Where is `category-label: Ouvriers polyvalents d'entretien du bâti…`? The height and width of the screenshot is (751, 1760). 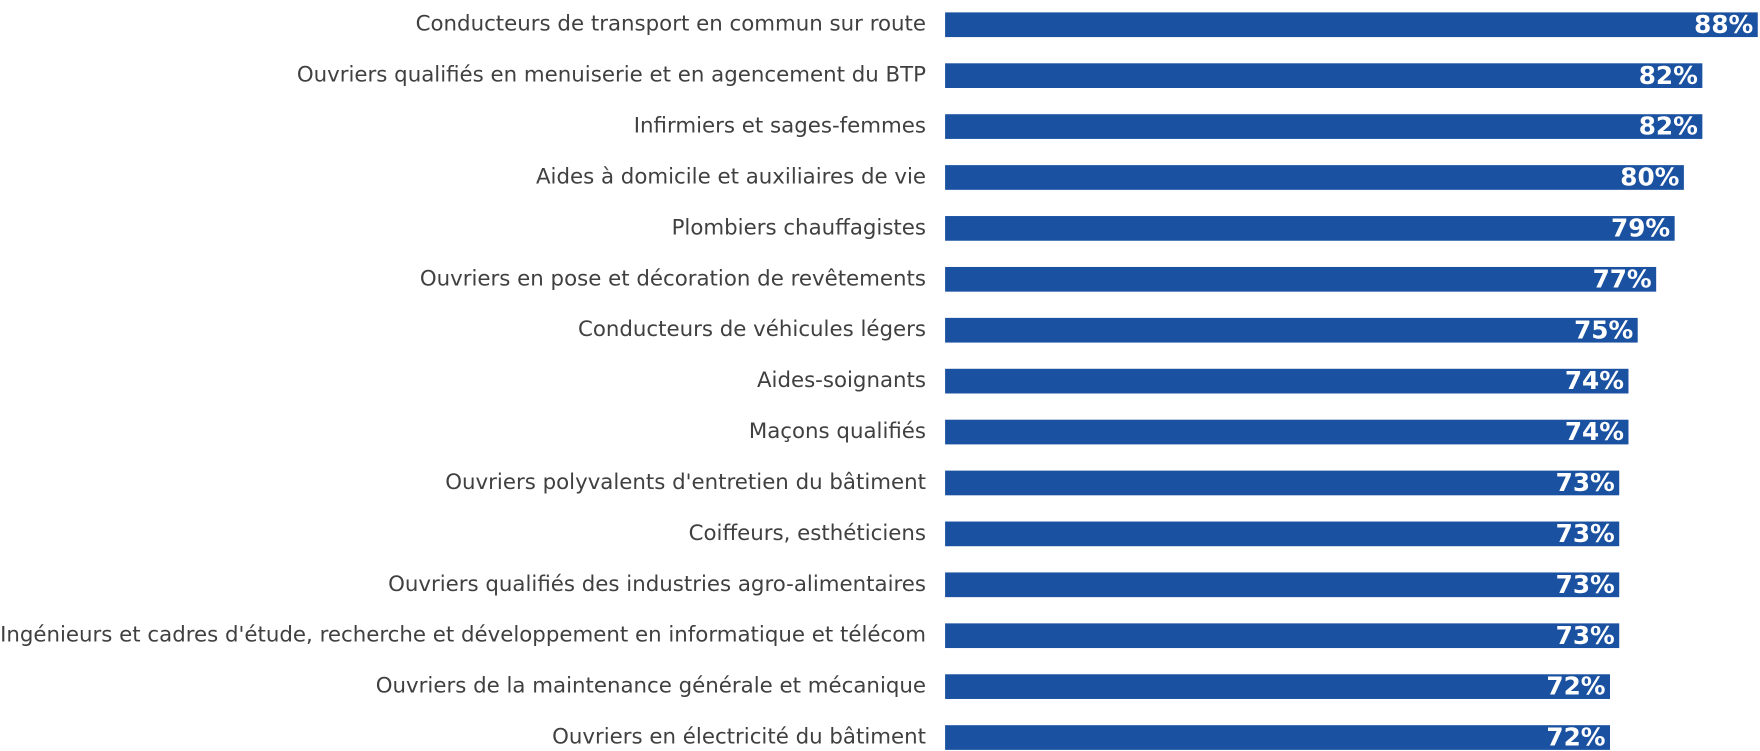 category-label: Ouvriers polyvalents d'entretien du bâti… is located at coordinates (685, 482).